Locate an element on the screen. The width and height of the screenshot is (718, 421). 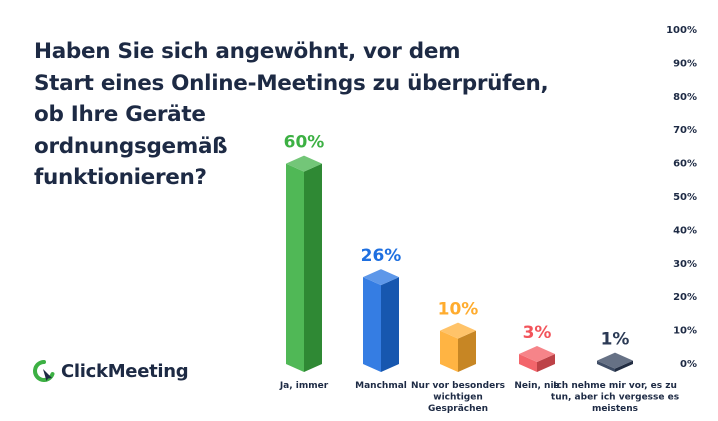
category-label: Nur vor besonders wichtigen Gesprächen is located at coordinates (458, 397).